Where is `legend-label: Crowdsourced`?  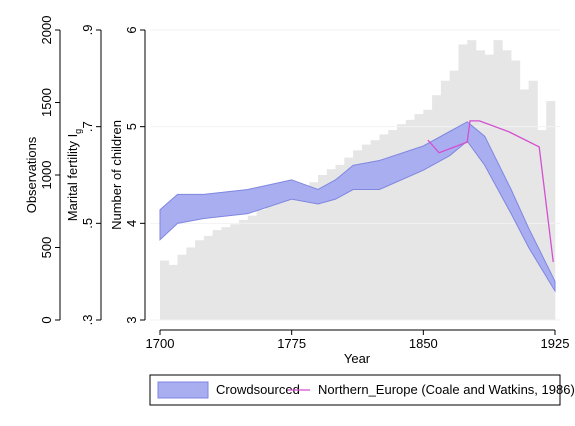 legend-label: Crowdsourced is located at coordinates (258, 389).